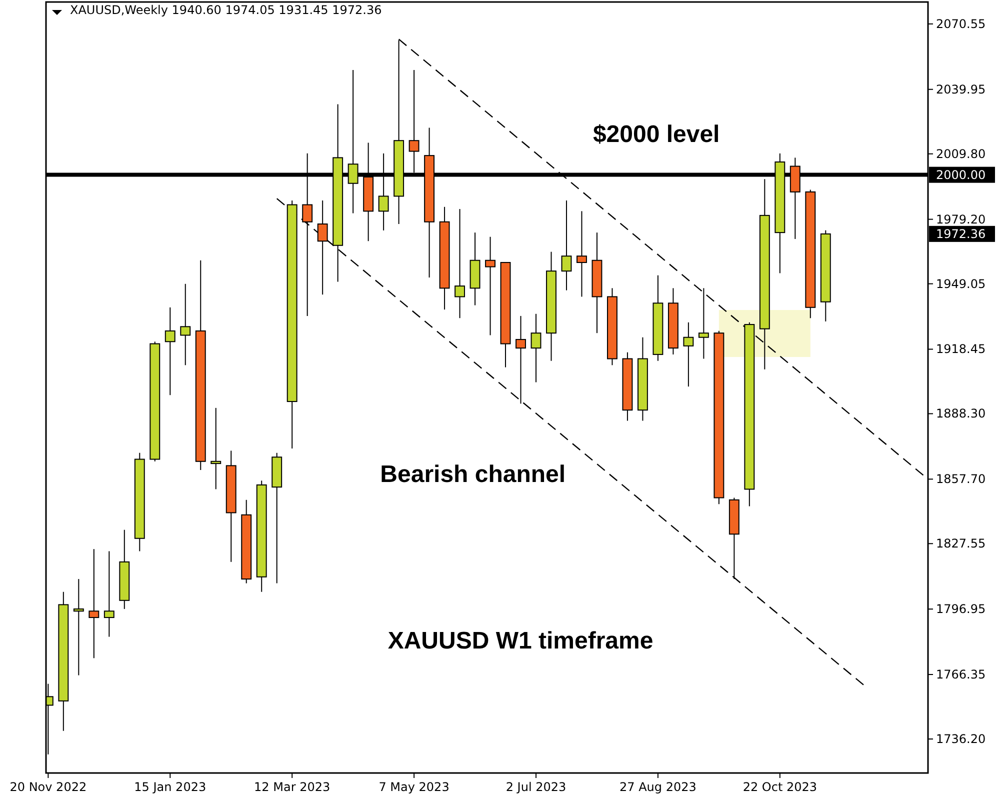 This screenshot has width=1000, height=800. I want to click on y-tick-label: 1918.45, so click(961, 349).